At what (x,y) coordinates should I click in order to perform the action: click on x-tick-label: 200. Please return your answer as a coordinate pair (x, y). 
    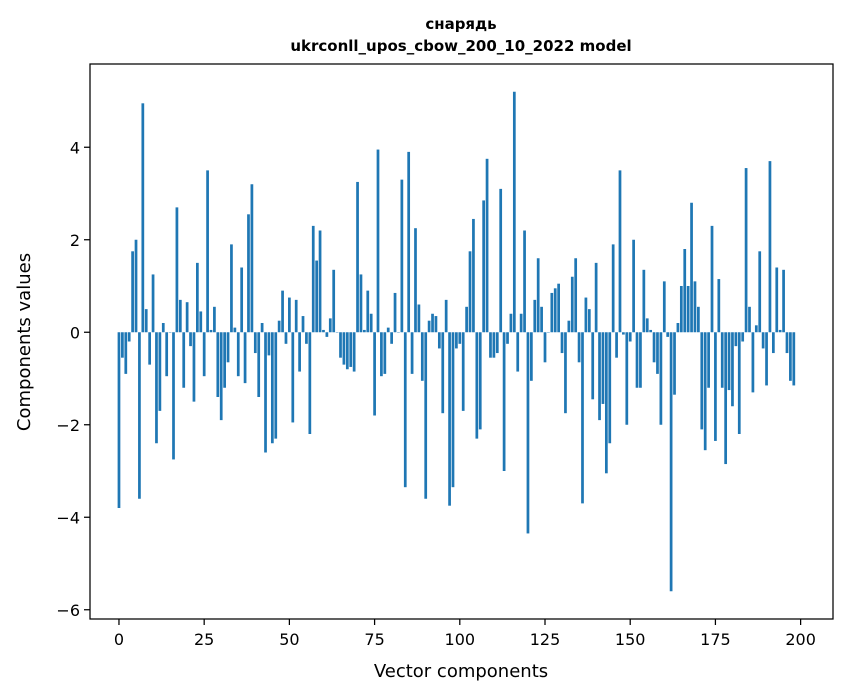
    Looking at the image, I should click on (800, 639).